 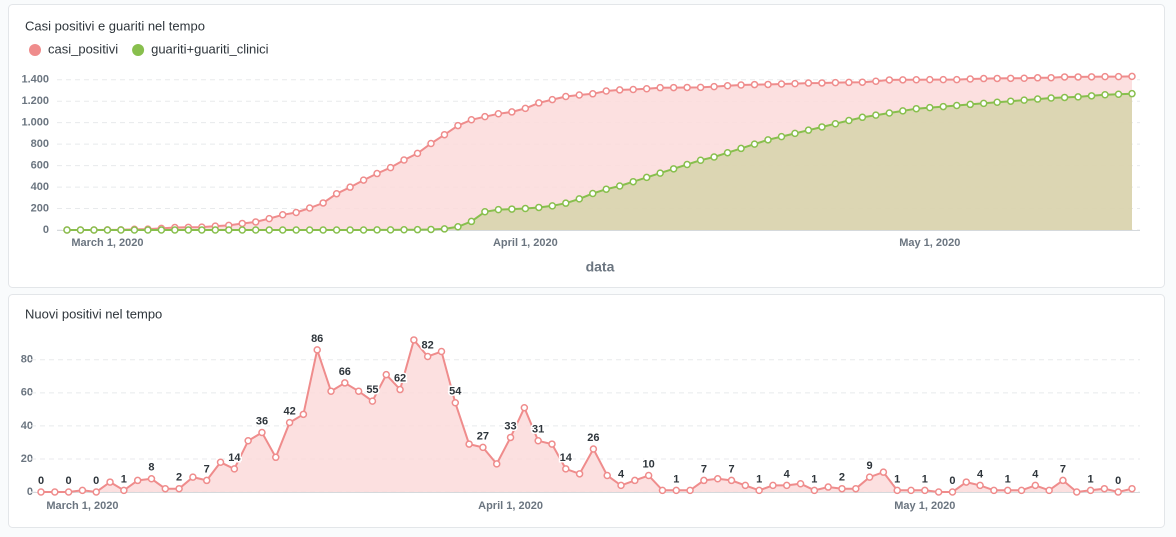 What do you see at coordinates (870, 466) in the screenshot?
I see `data-label: 9` at bounding box center [870, 466].